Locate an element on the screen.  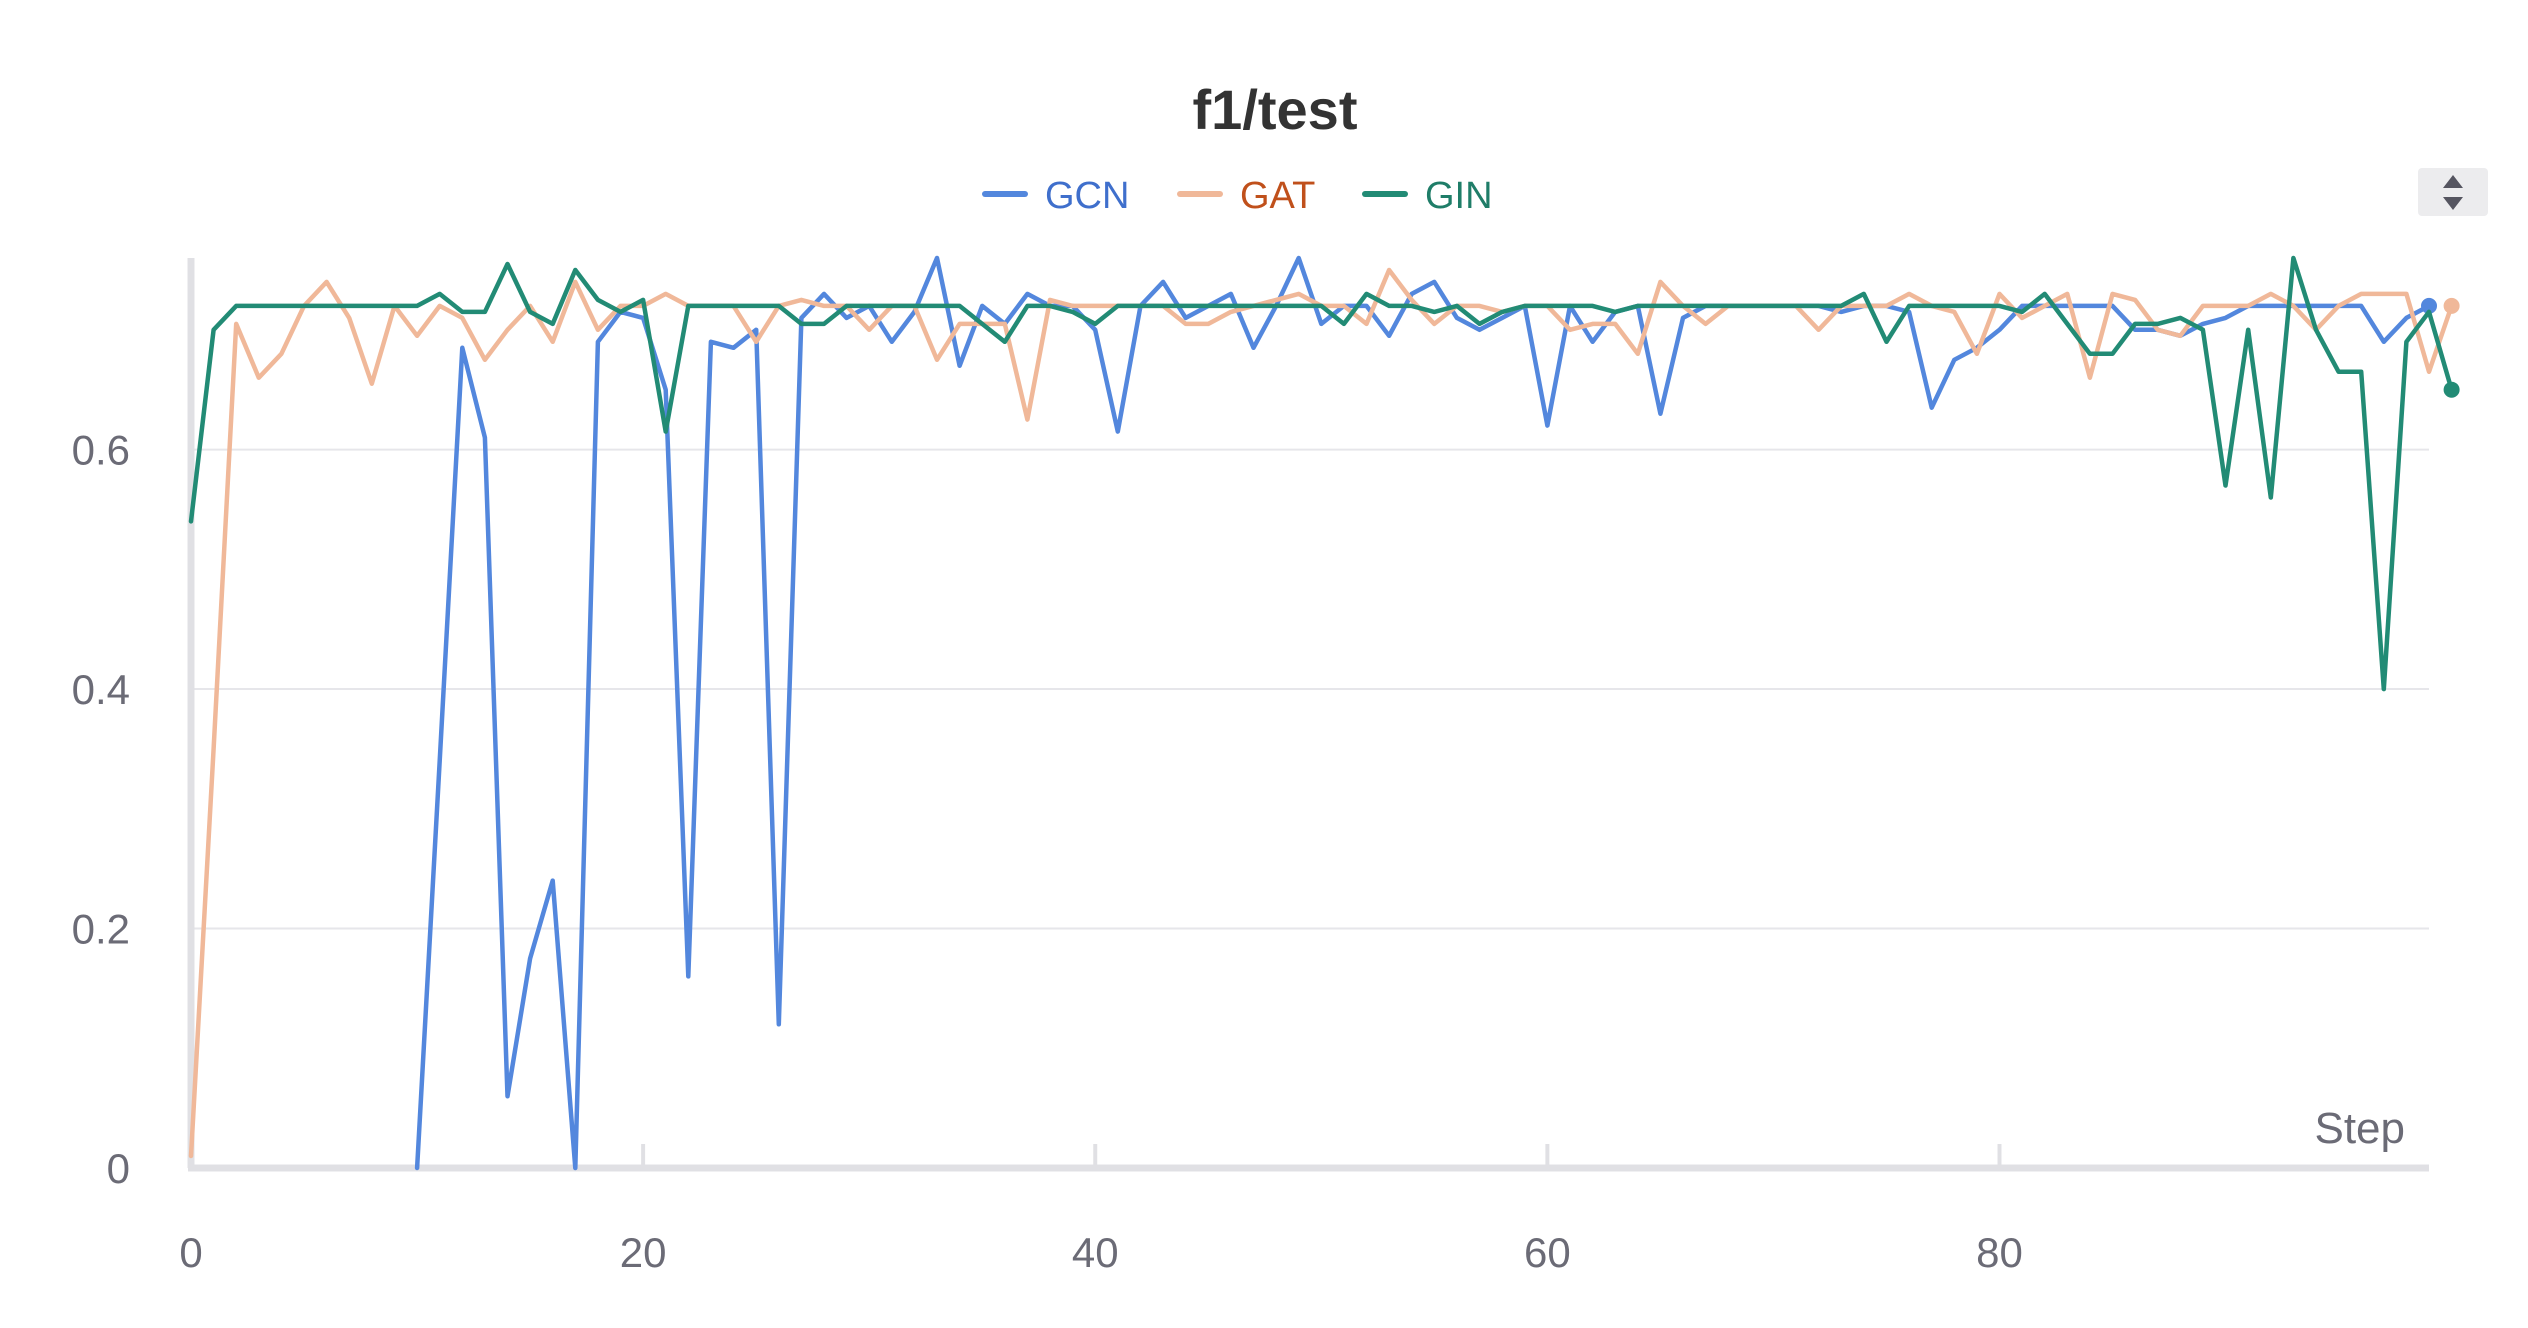
x-tick-label: 20 is located at coordinates (643, 1252).